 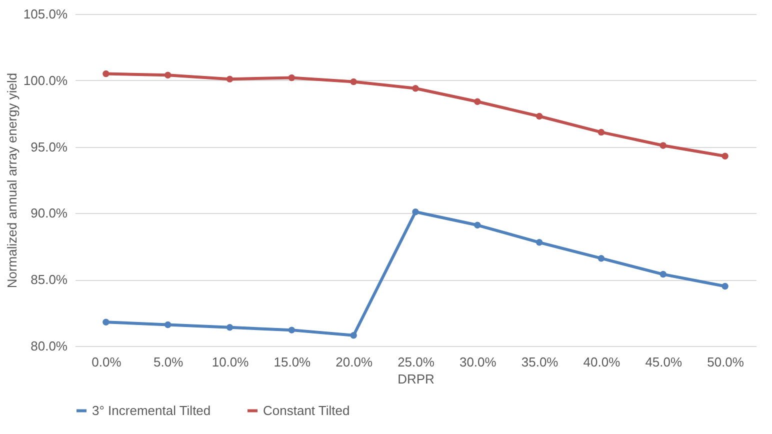 I want to click on x-tick-label: 5.0%, so click(x=169, y=362).